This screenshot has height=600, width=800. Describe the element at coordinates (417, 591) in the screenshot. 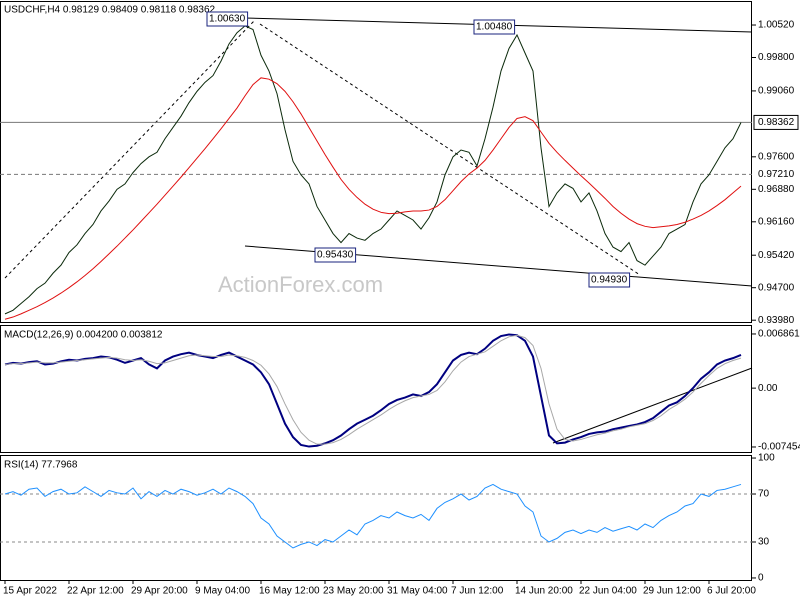

I see `x-tick-label: 31 May 04:00` at that location.